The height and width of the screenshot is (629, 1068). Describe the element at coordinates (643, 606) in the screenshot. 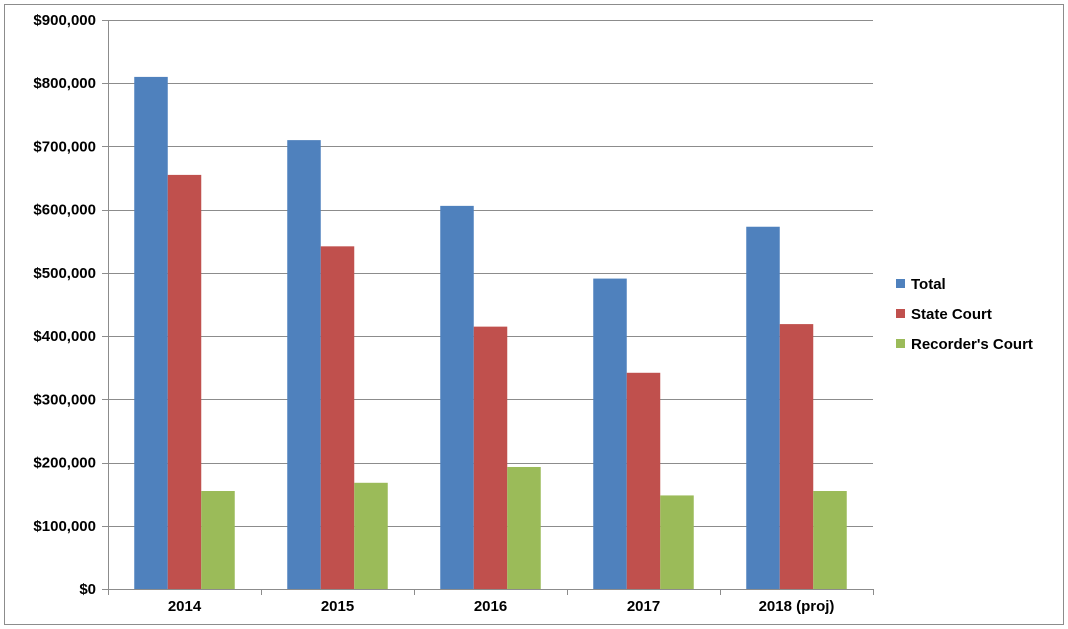

I see `x-tick-label: 2017` at that location.